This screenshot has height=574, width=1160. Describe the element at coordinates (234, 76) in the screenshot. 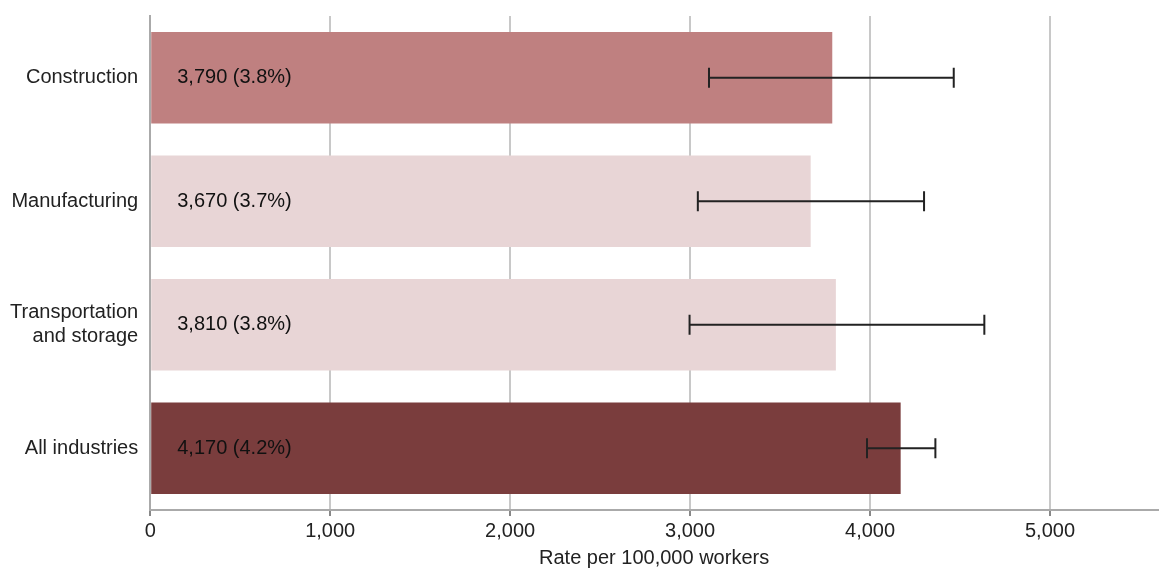

I see `data-label: 3,790 (3.8%)` at that location.